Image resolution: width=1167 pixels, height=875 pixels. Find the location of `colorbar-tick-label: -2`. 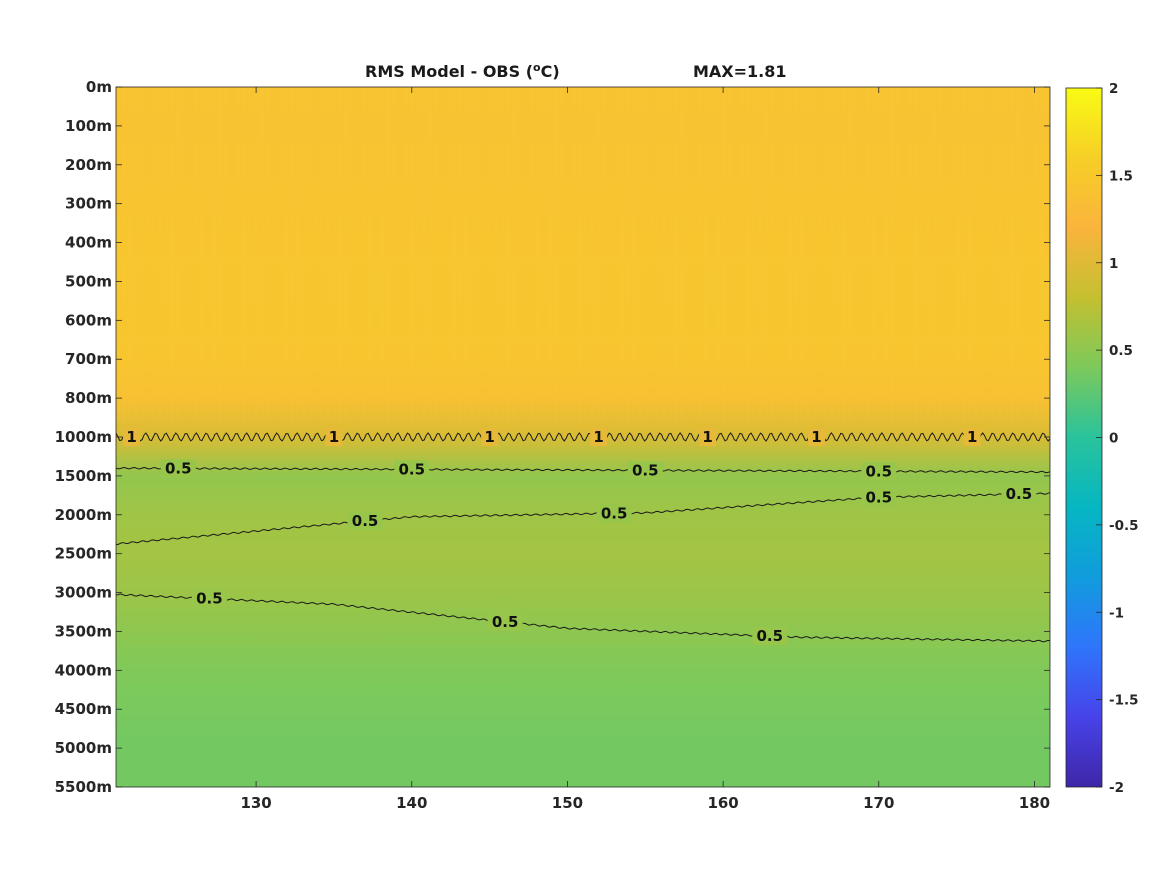

colorbar-tick-label: -2 is located at coordinates (1116, 788).